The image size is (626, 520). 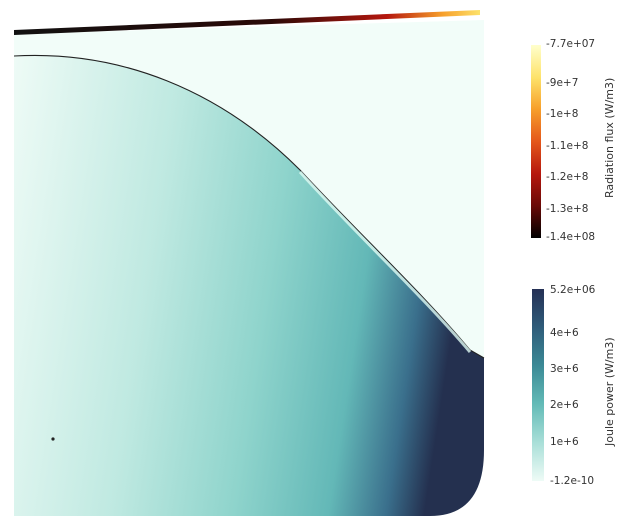 What do you see at coordinates (562, 83) in the screenshot?
I see `radiation-tick: -9e+7` at bounding box center [562, 83].